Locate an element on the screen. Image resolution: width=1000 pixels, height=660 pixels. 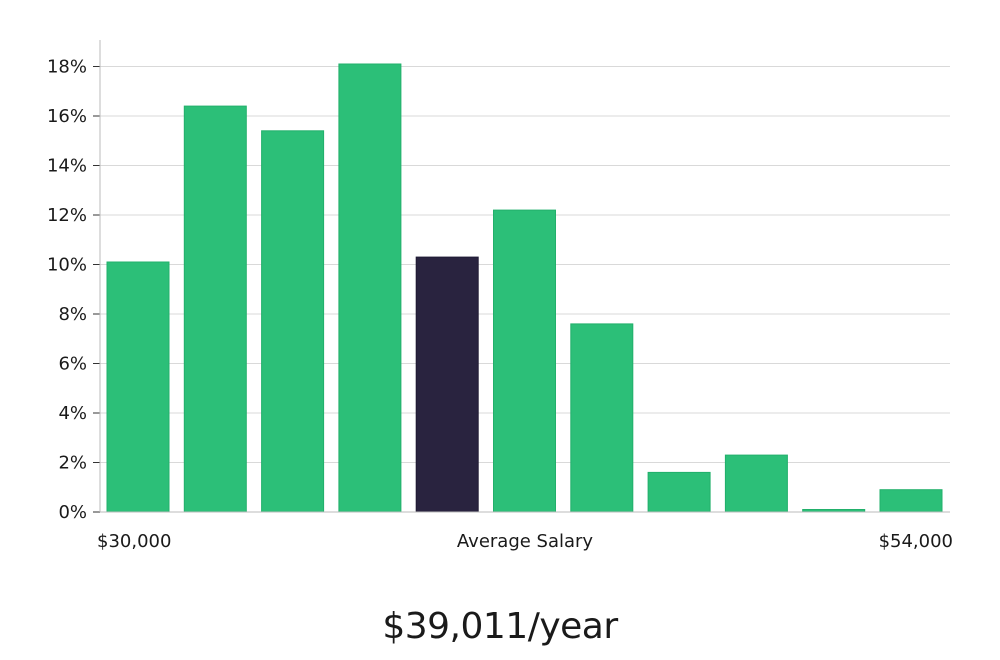
y-tick-label: 16% is located at coordinates (67, 116).